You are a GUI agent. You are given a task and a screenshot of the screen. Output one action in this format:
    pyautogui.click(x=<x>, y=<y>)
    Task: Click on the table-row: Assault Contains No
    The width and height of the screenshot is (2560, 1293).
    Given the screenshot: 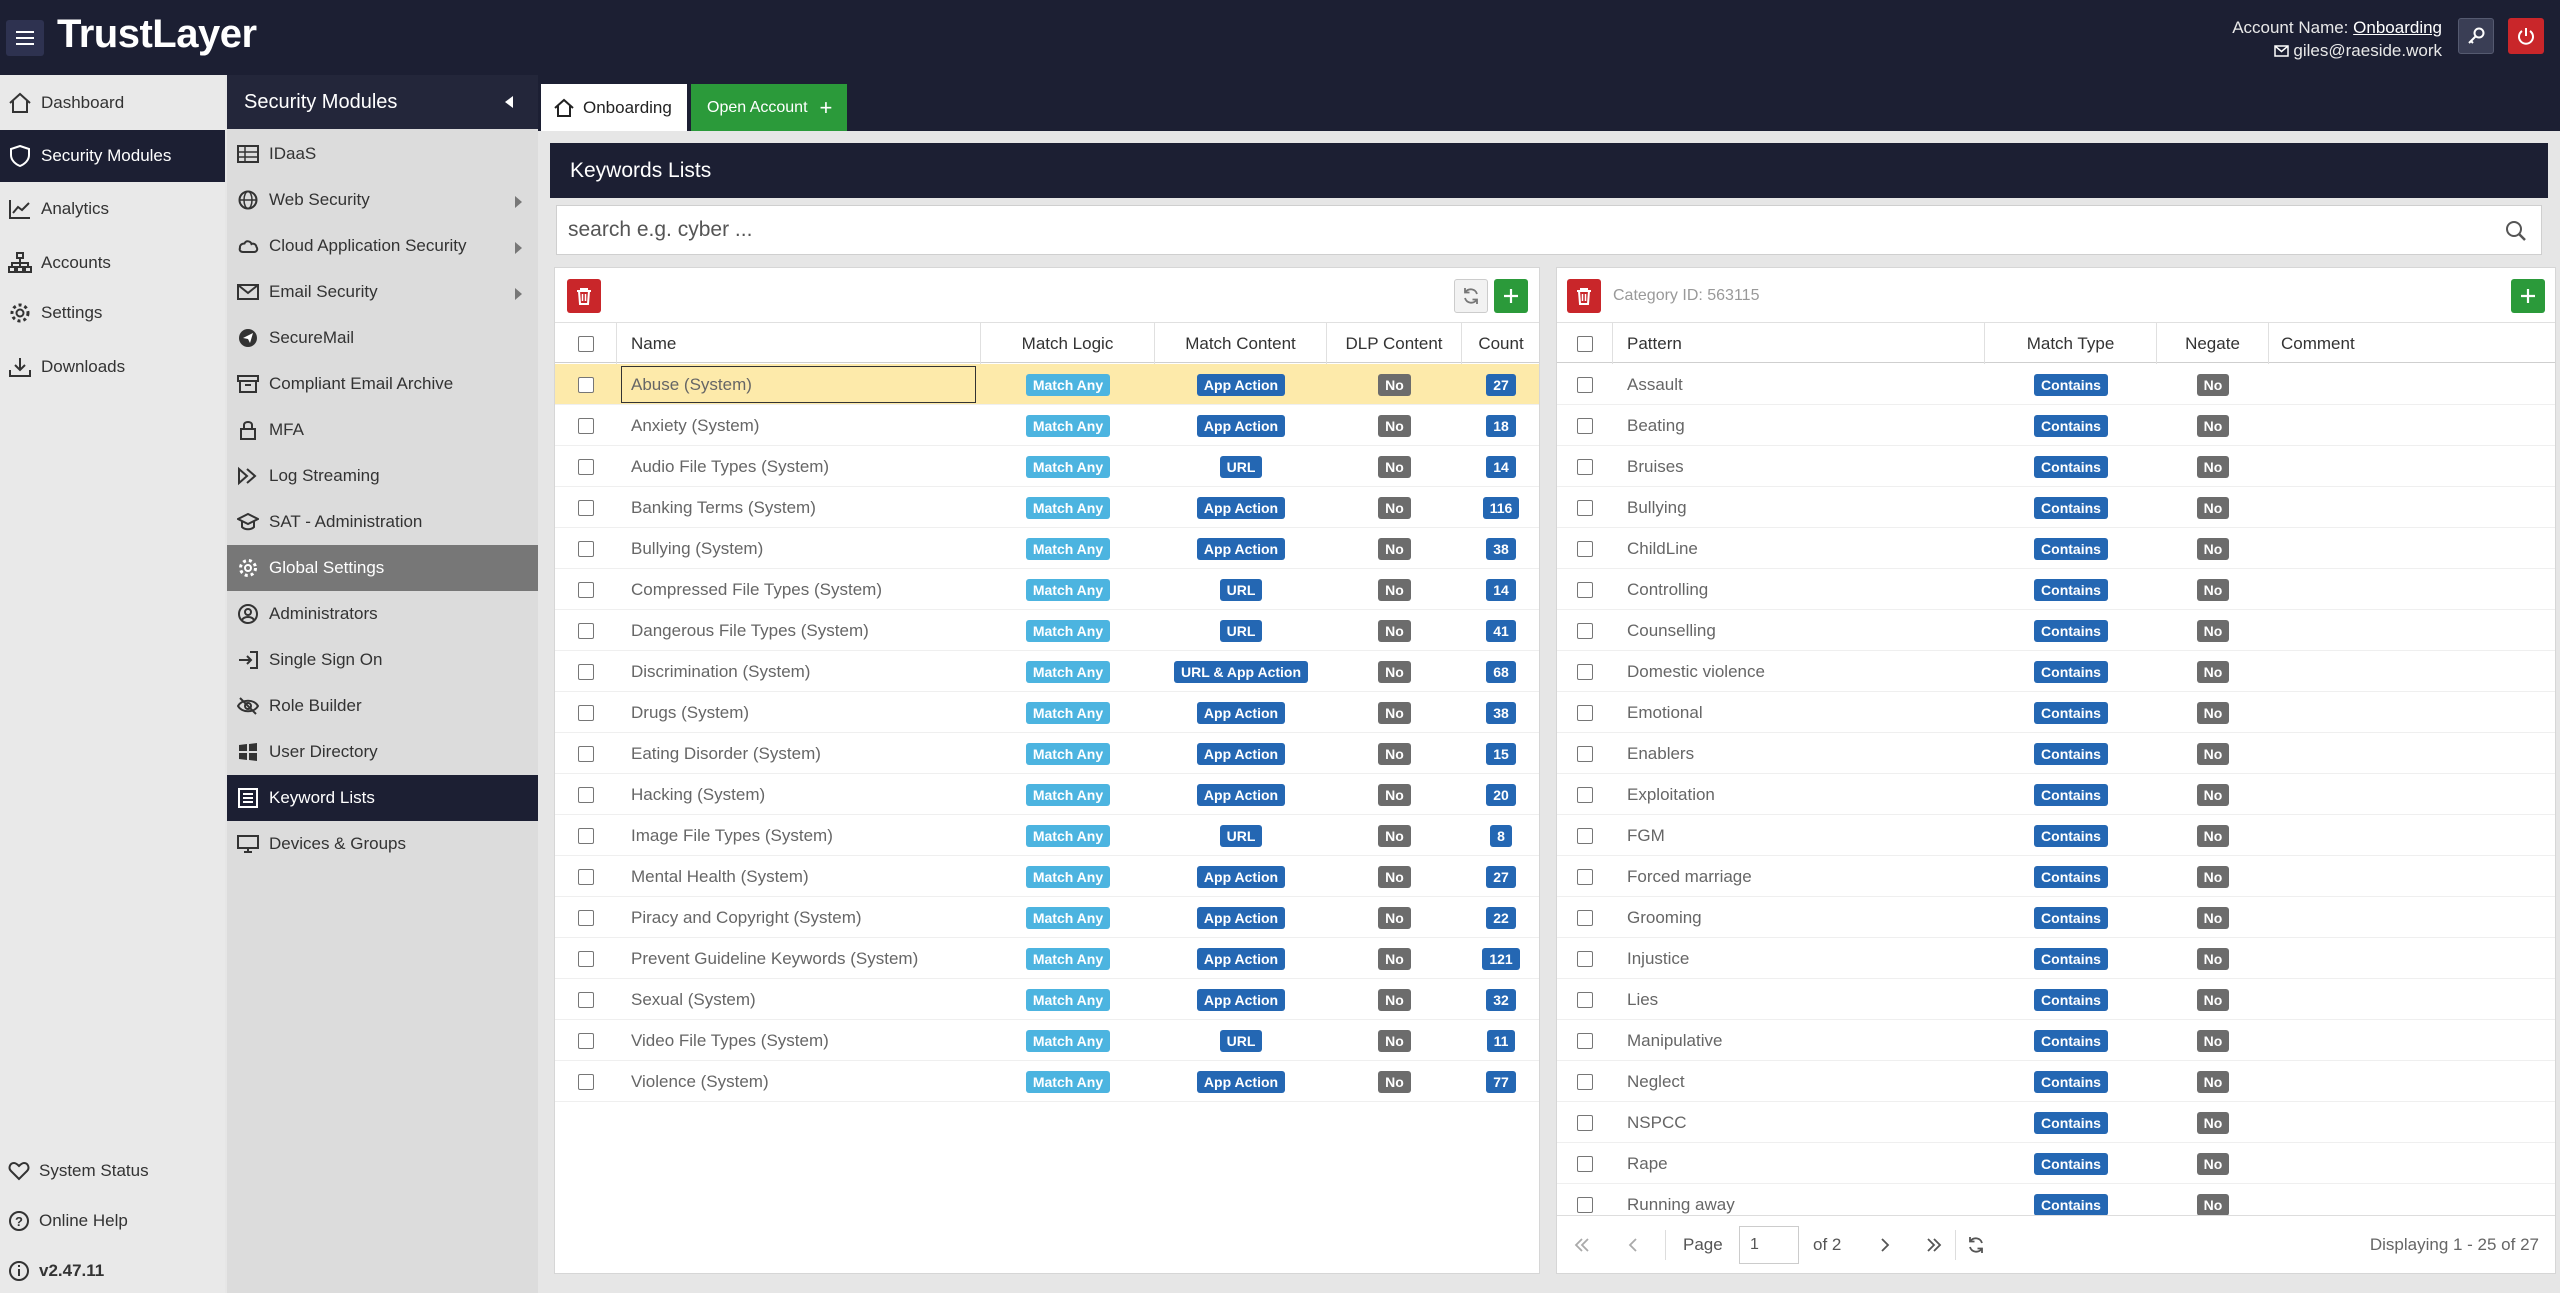 What is the action you would take?
    pyautogui.click(x=2056, y=384)
    